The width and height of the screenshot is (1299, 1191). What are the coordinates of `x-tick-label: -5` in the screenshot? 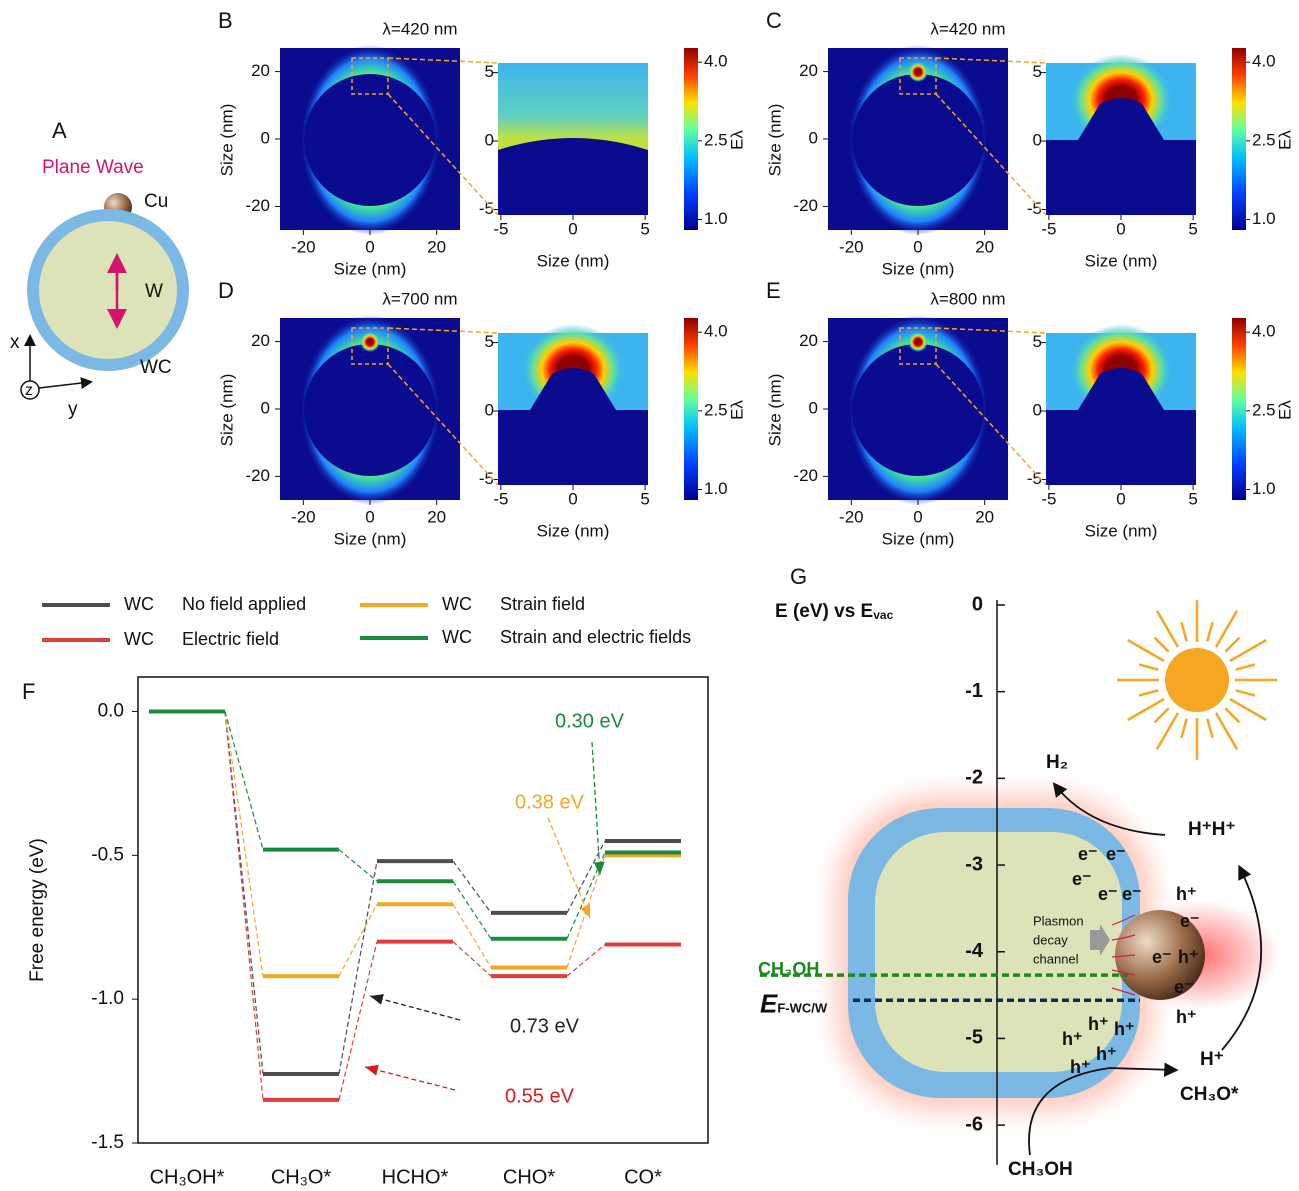 It's located at (500, 228).